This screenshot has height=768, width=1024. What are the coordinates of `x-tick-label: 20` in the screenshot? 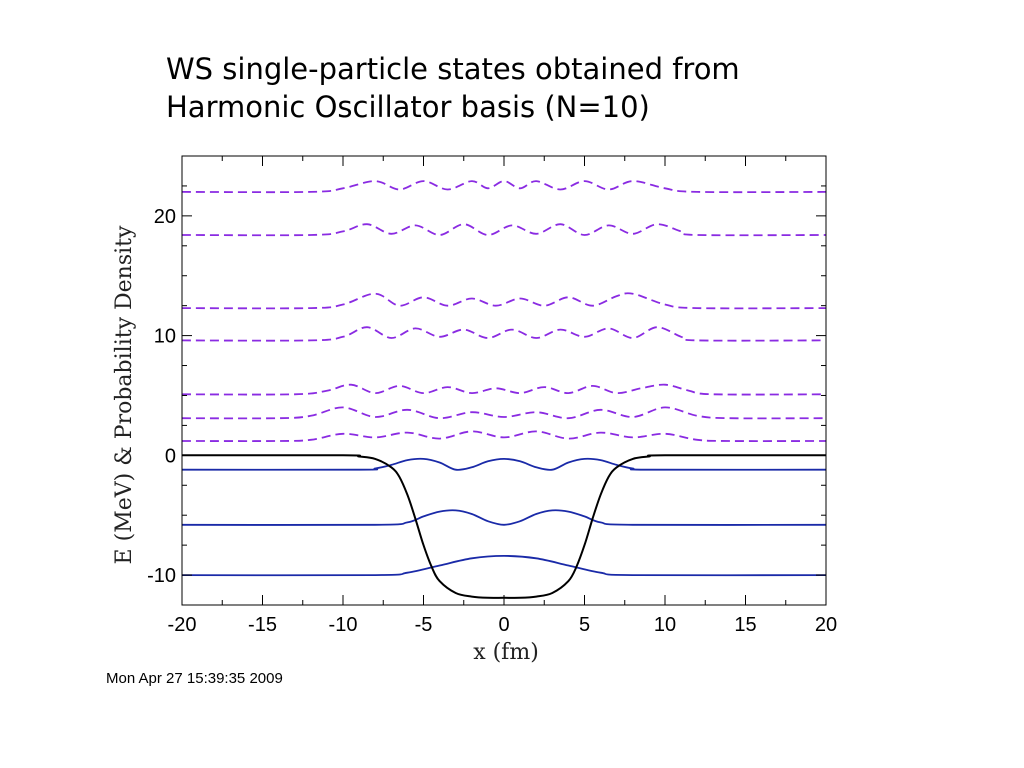 It's located at (826, 625).